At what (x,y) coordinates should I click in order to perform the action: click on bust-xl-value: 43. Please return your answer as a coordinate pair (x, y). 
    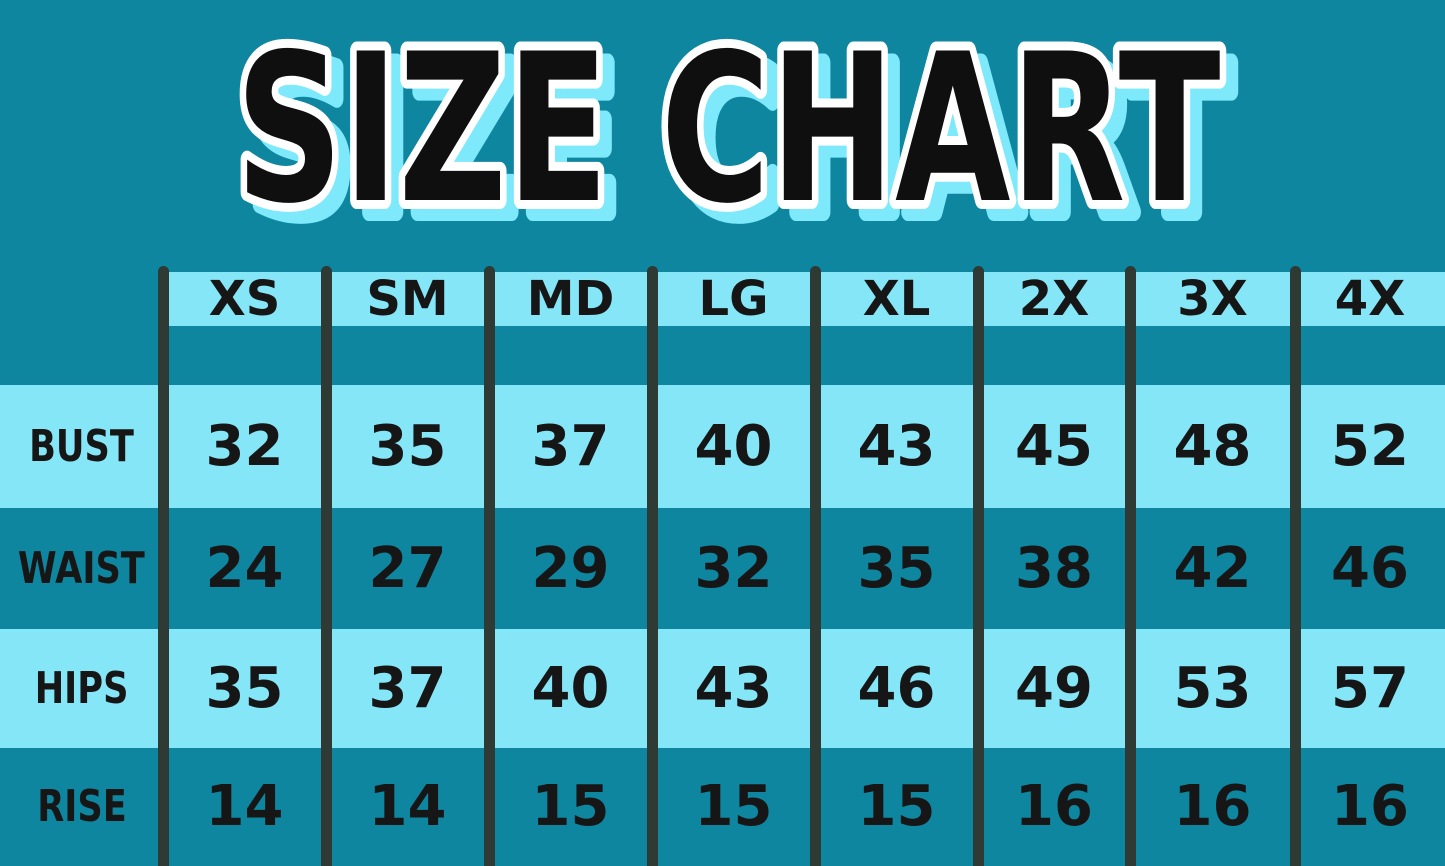
    Looking at the image, I should click on (896, 446).